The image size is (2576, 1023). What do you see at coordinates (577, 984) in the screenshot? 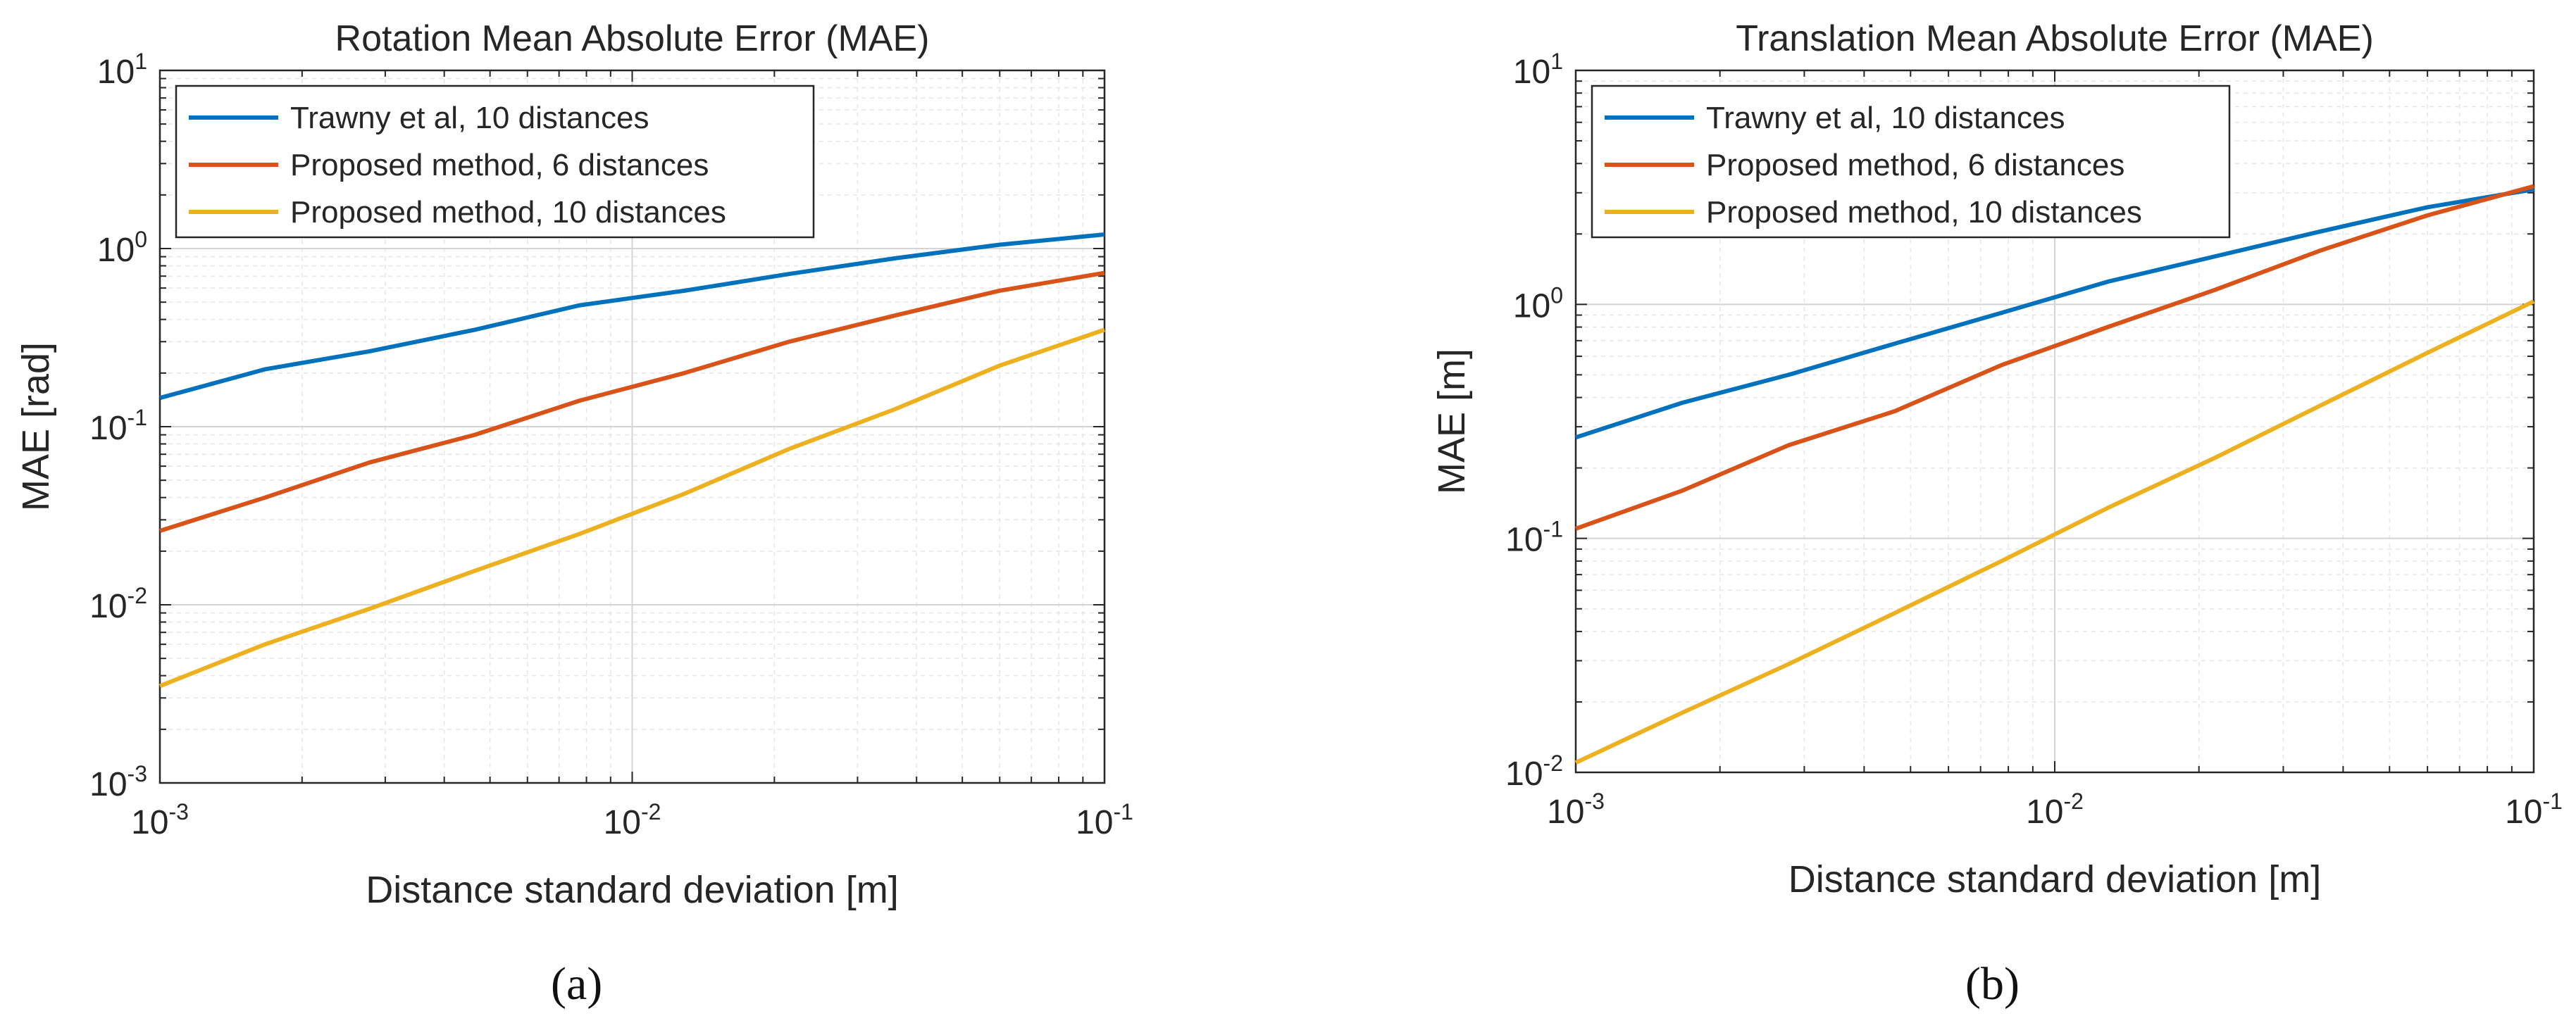
I see `caption-a: (a)` at bounding box center [577, 984].